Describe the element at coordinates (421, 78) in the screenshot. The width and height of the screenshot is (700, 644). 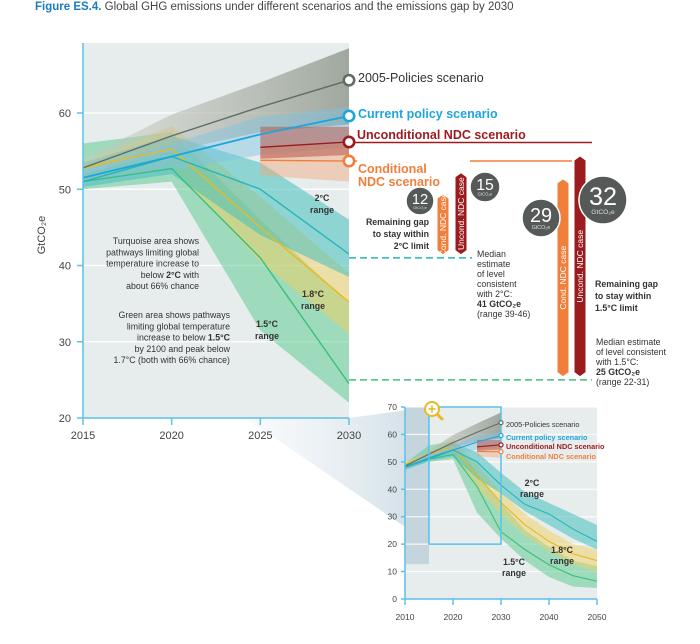
I see `scenario-label-policies2005: 2005-Policies scenario` at that location.